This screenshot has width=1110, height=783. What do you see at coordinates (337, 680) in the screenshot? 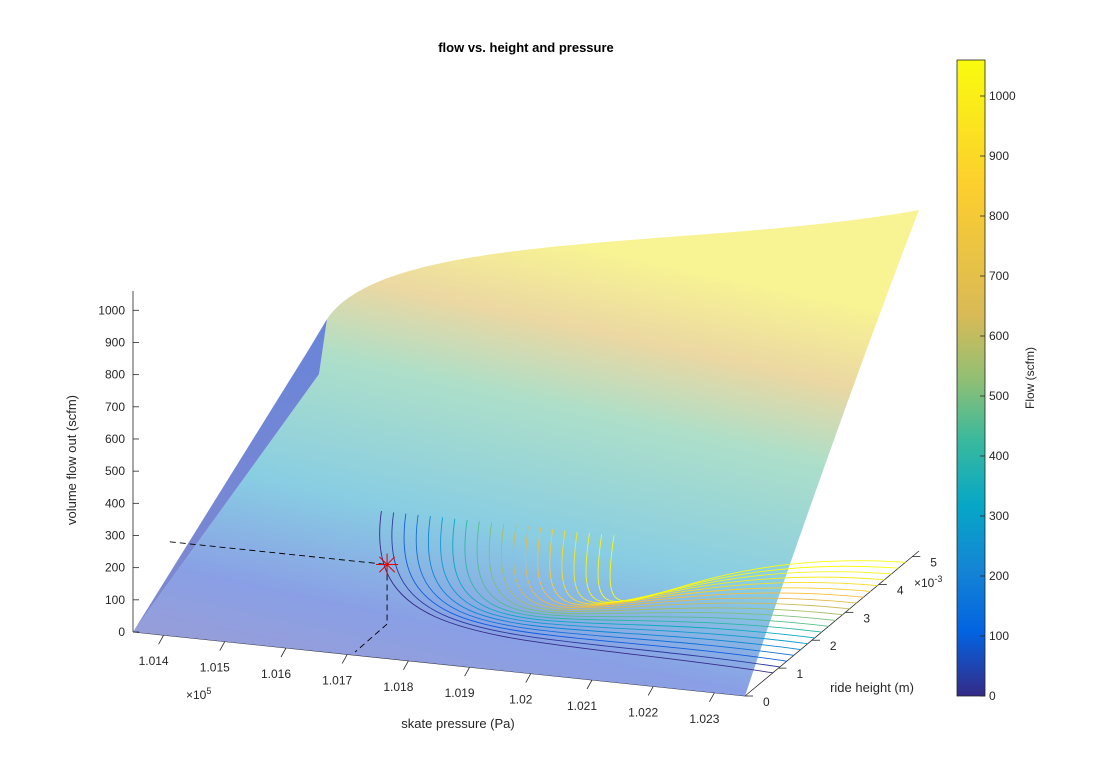
I see `x-tick-label: 1.017` at bounding box center [337, 680].